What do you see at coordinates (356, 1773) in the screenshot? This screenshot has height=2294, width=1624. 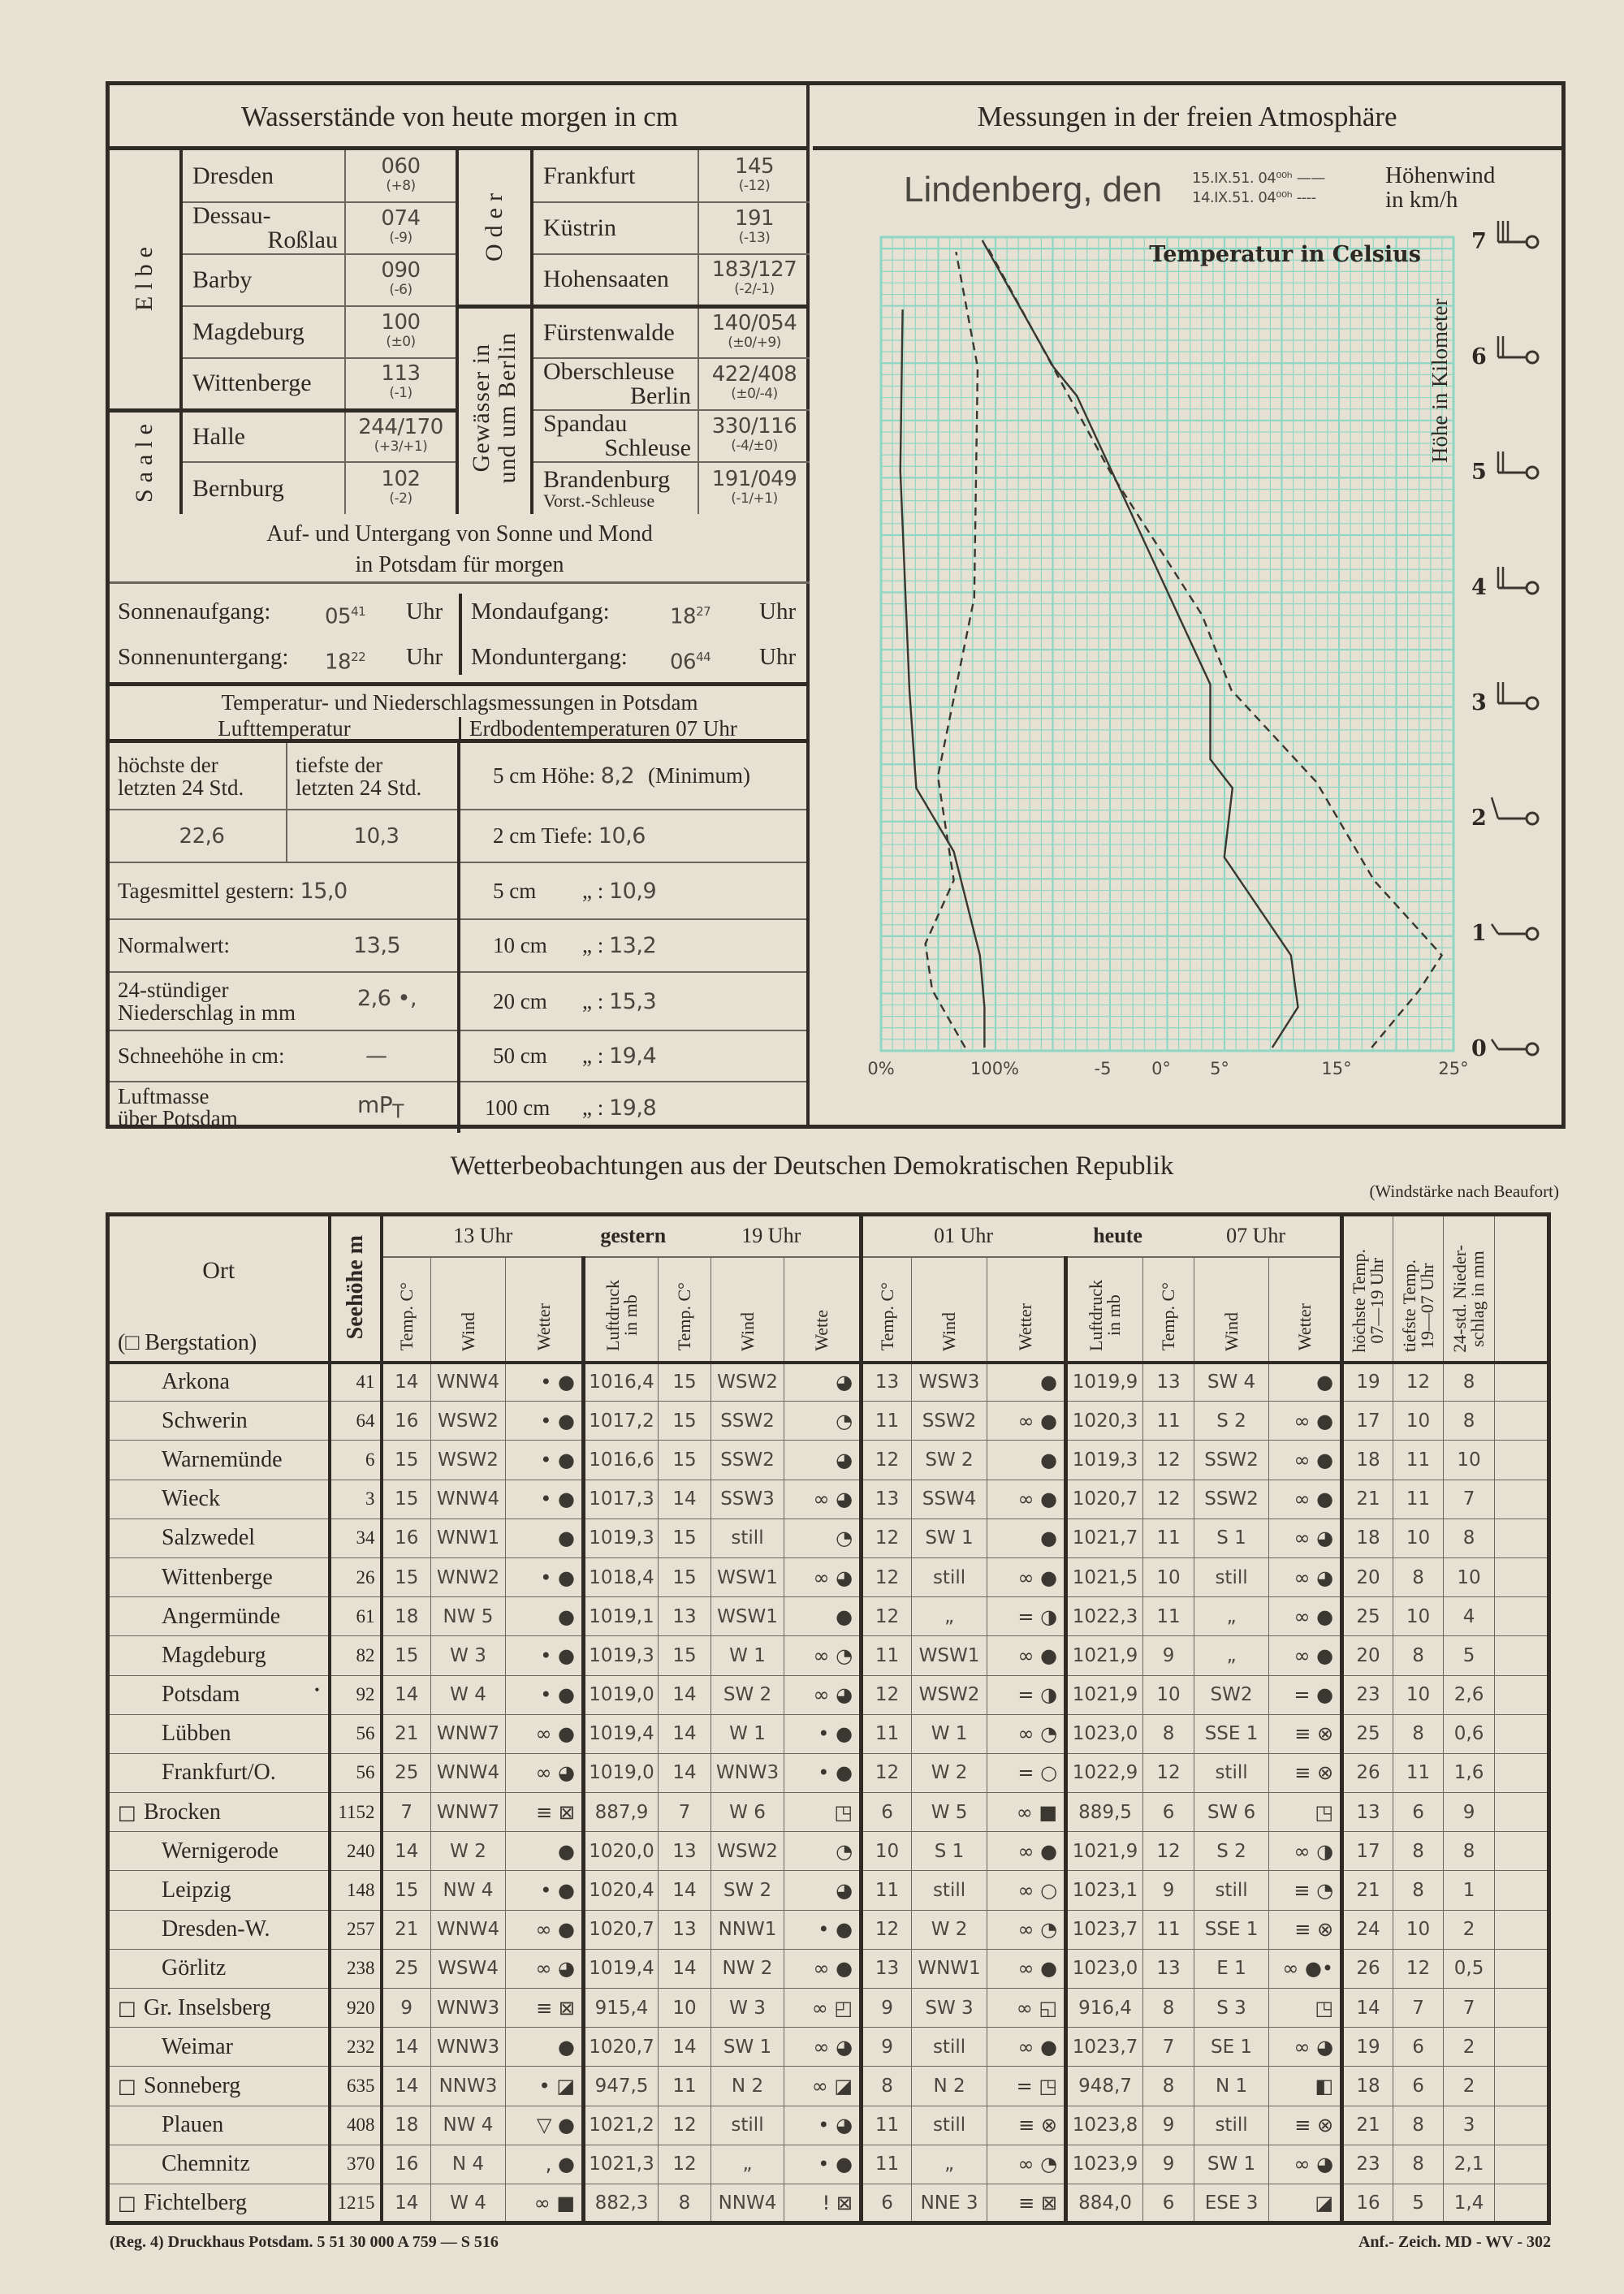 I see `cell-elevation: 56` at bounding box center [356, 1773].